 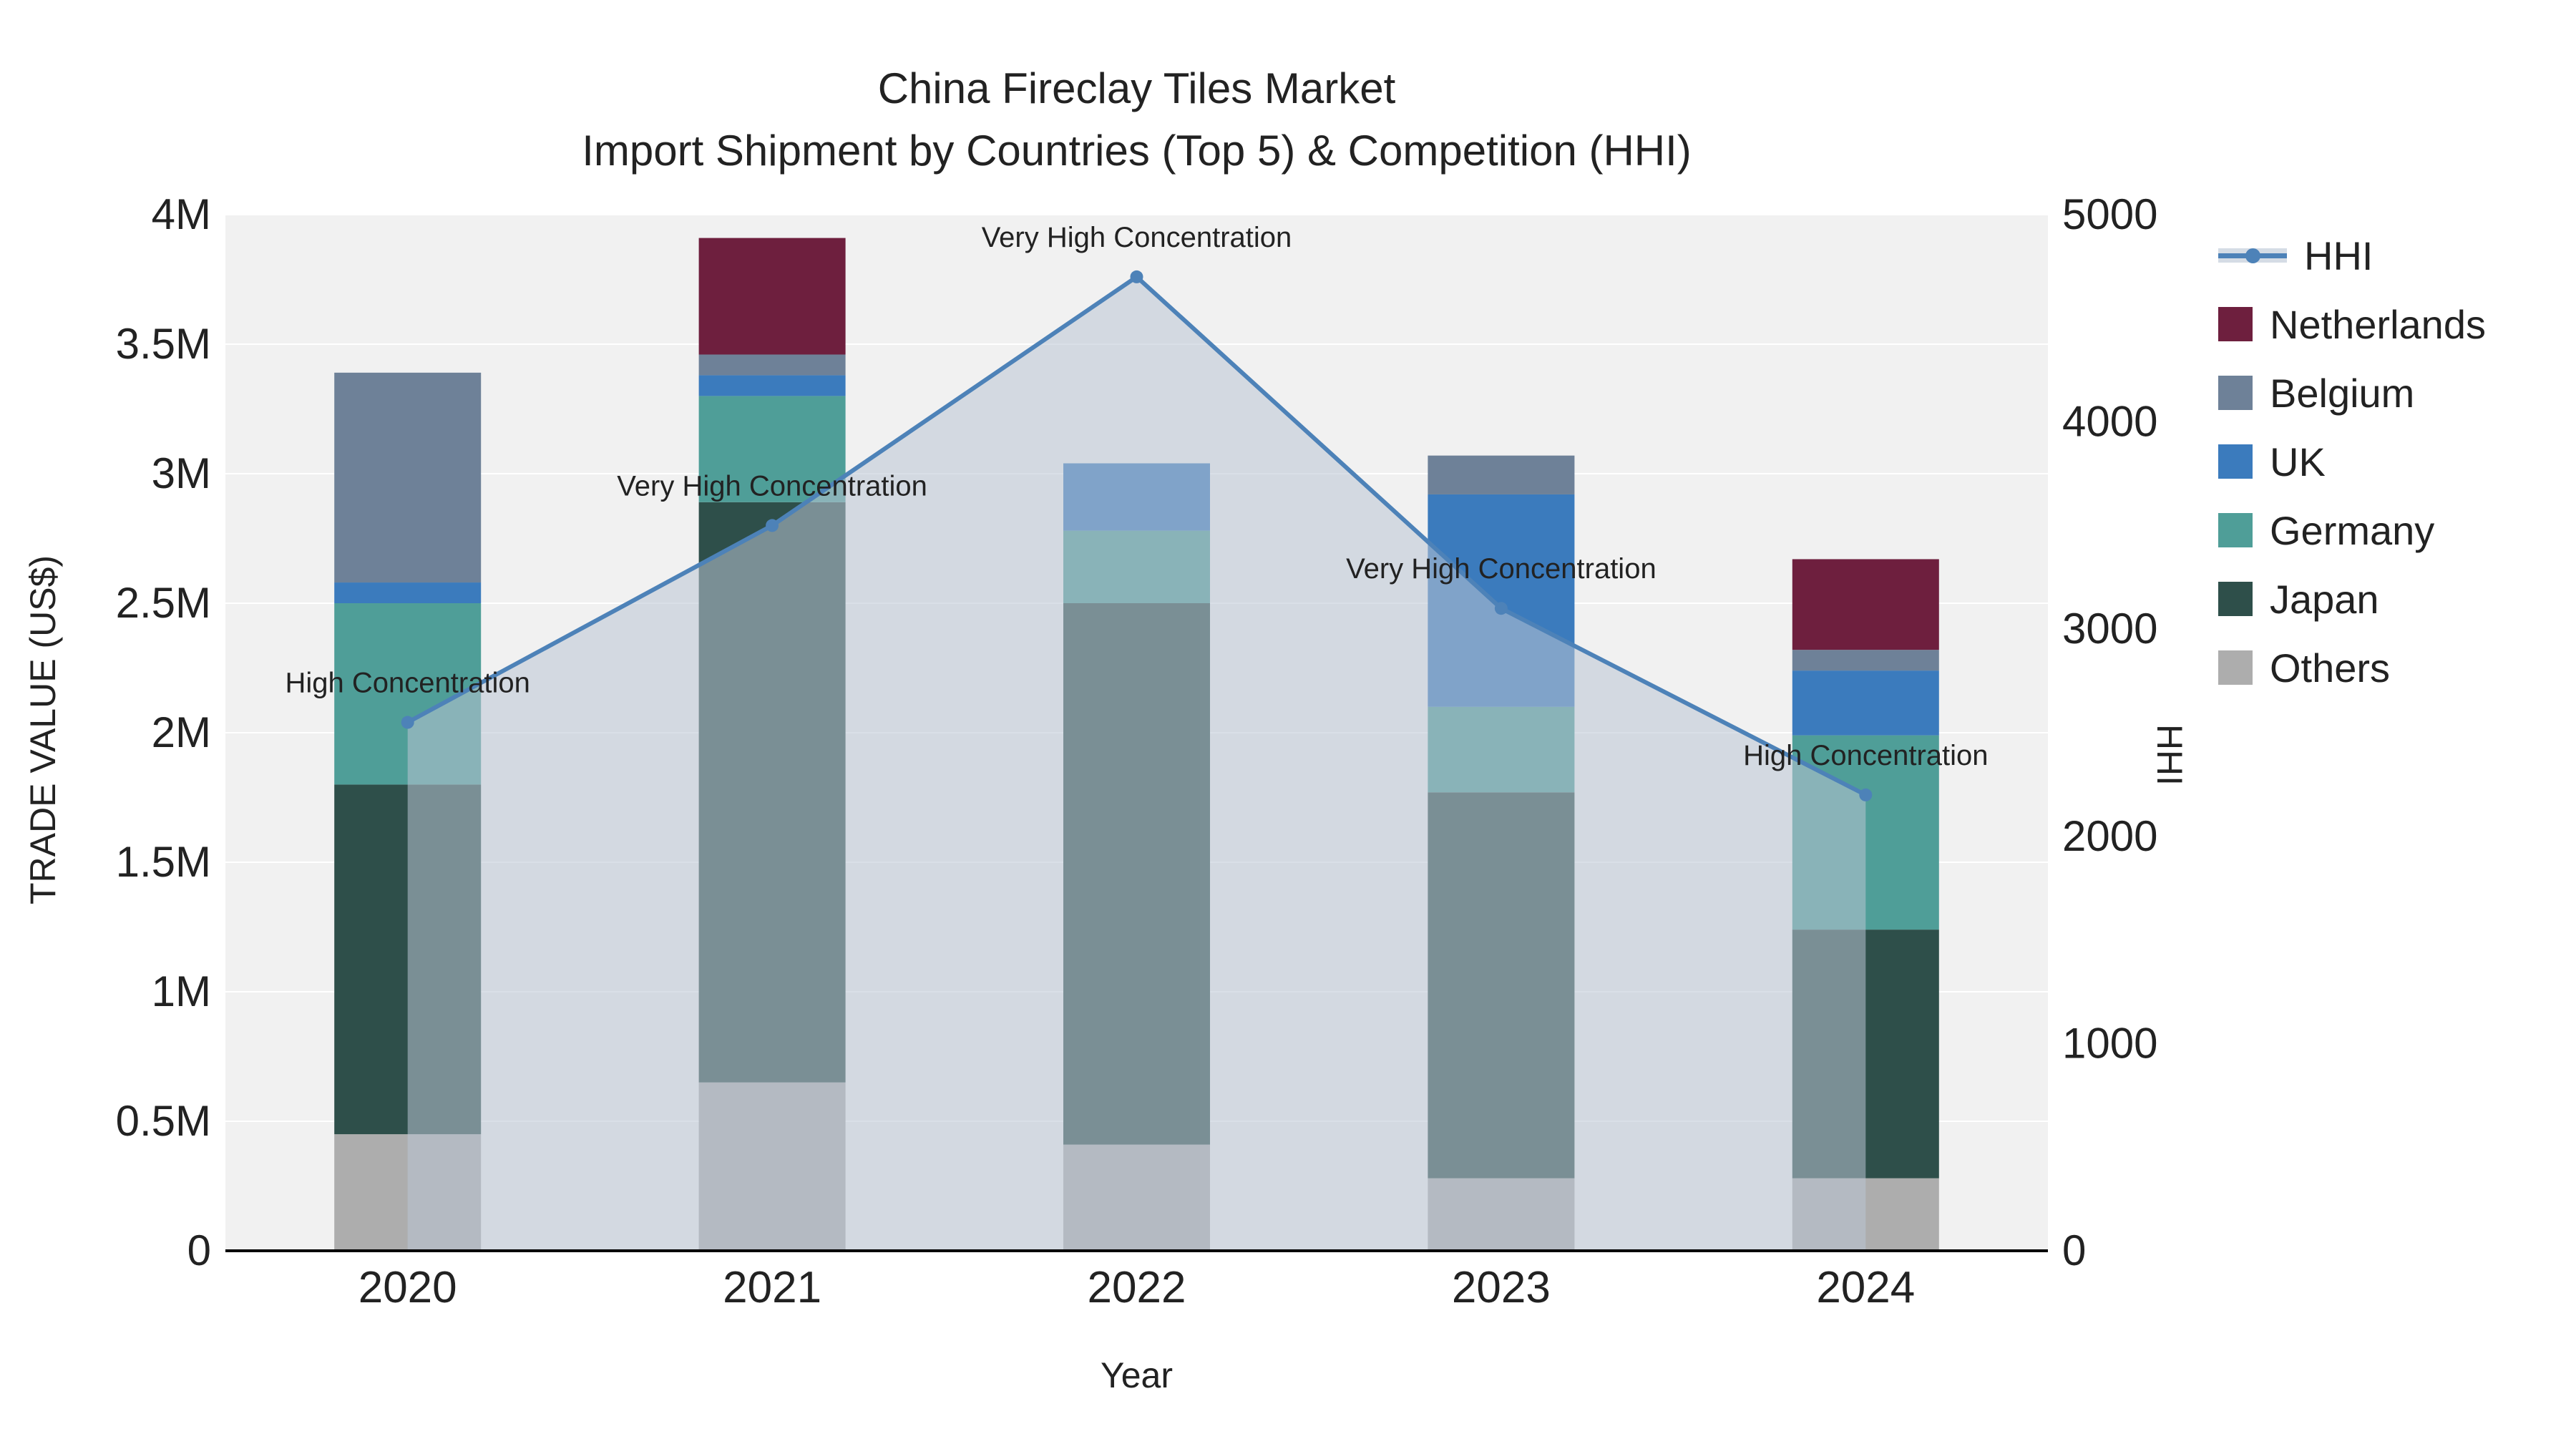 What do you see at coordinates (2298, 461) in the screenshot?
I see `legend-label: UK` at bounding box center [2298, 461].